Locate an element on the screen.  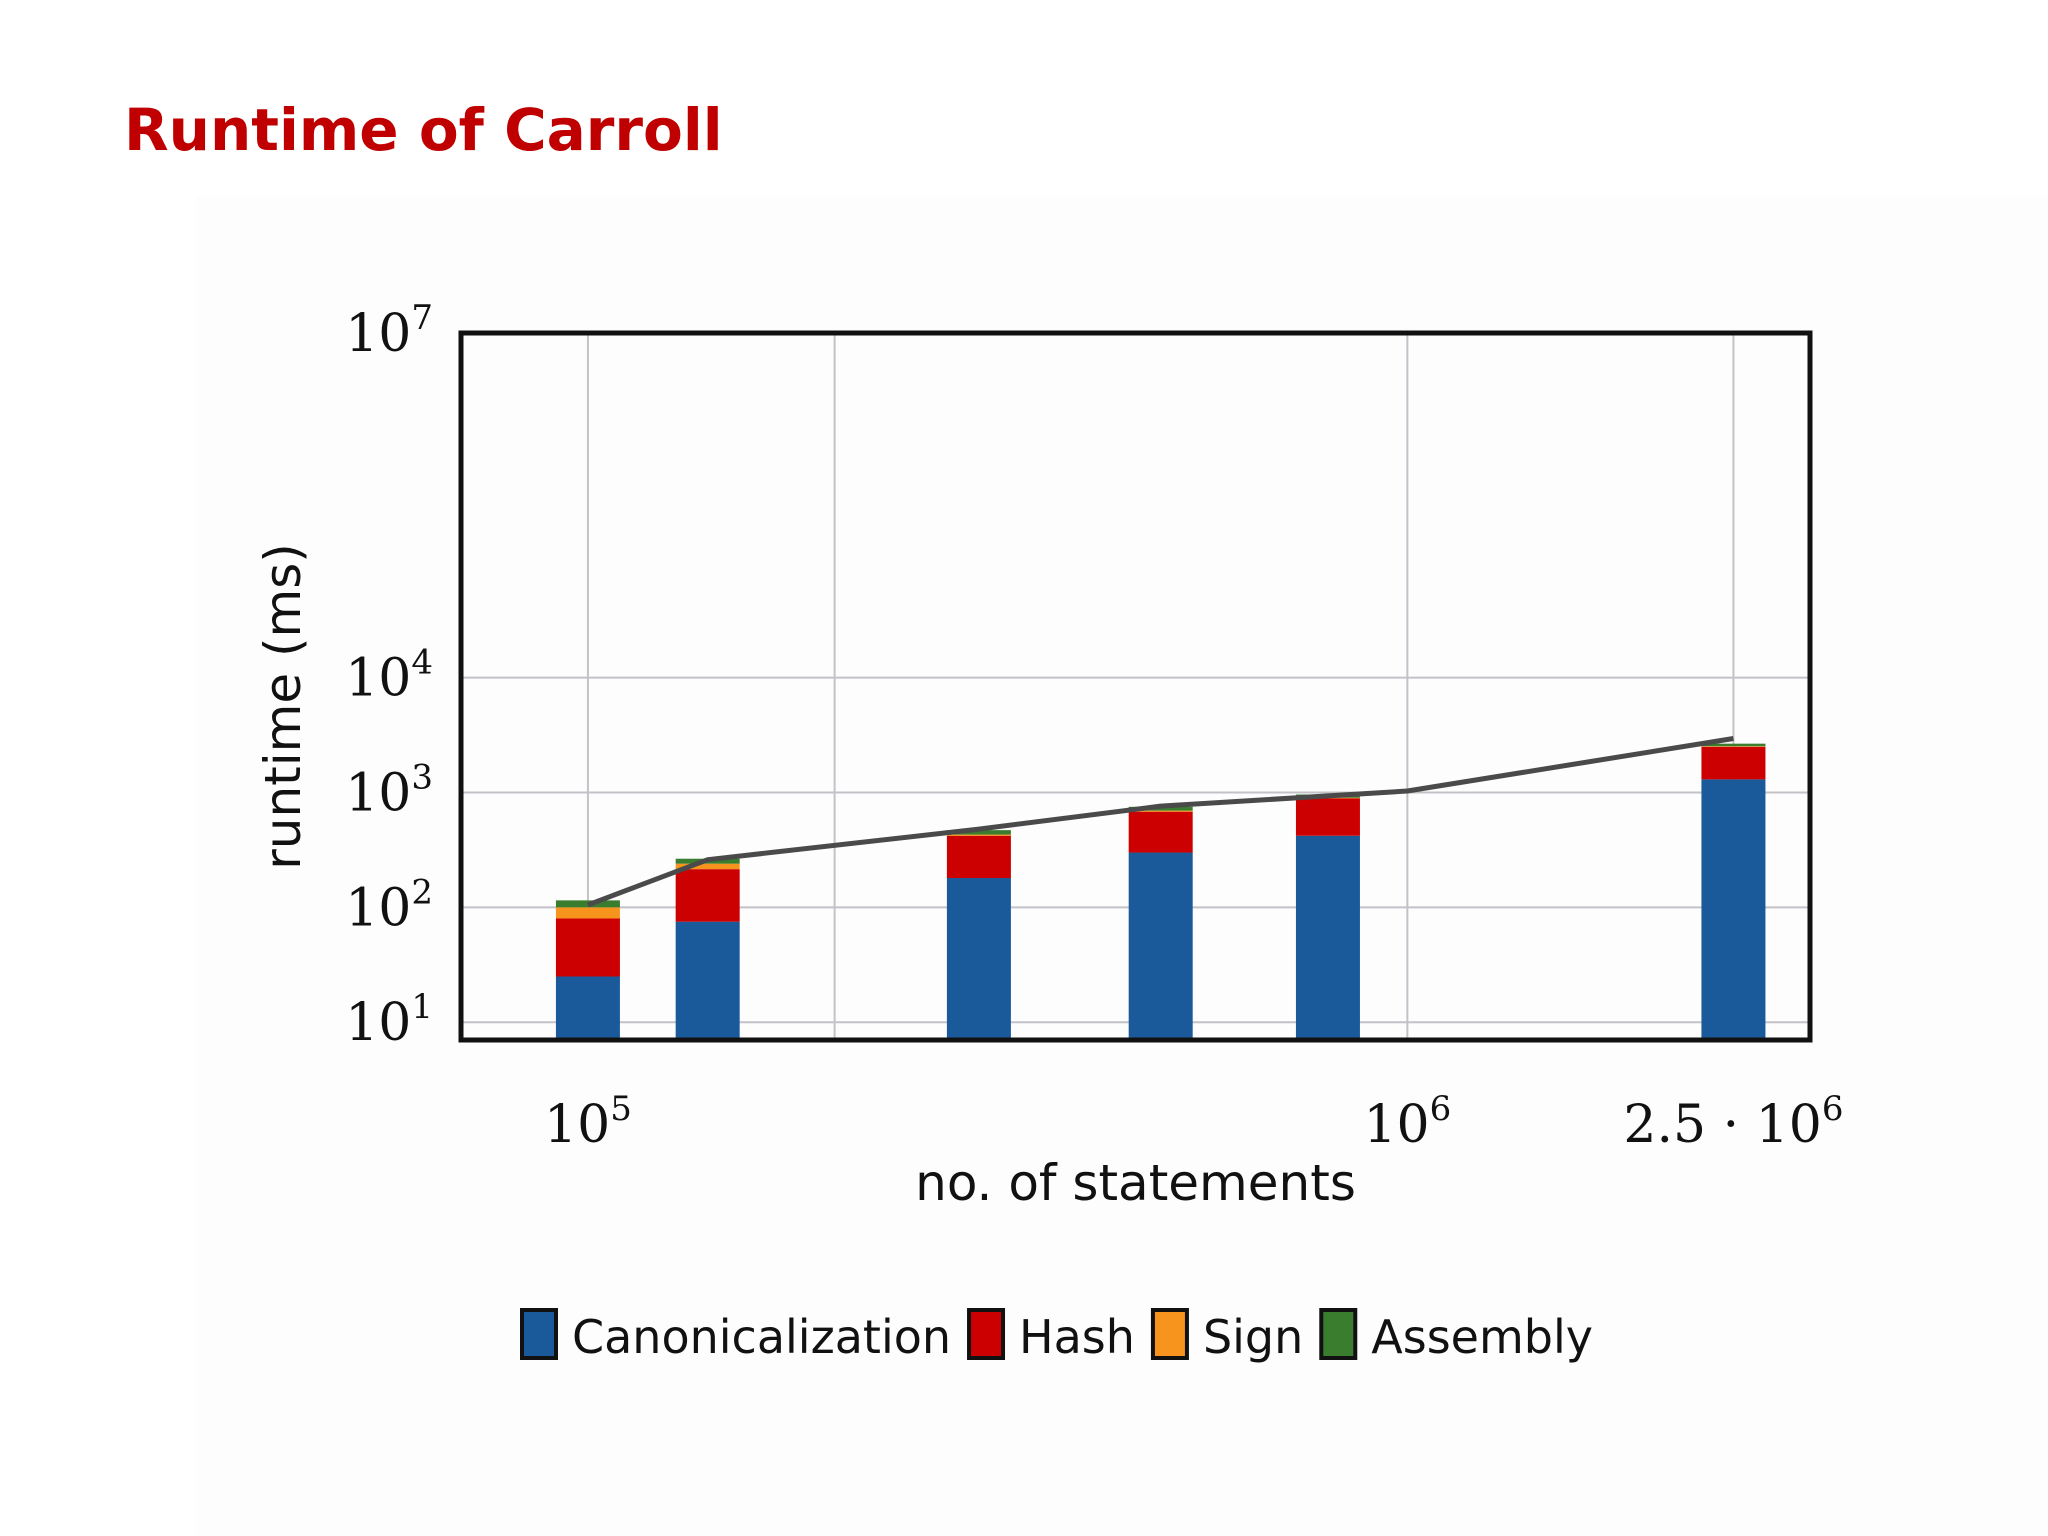
total-runtime-line is located at coordinates (1160, 822).